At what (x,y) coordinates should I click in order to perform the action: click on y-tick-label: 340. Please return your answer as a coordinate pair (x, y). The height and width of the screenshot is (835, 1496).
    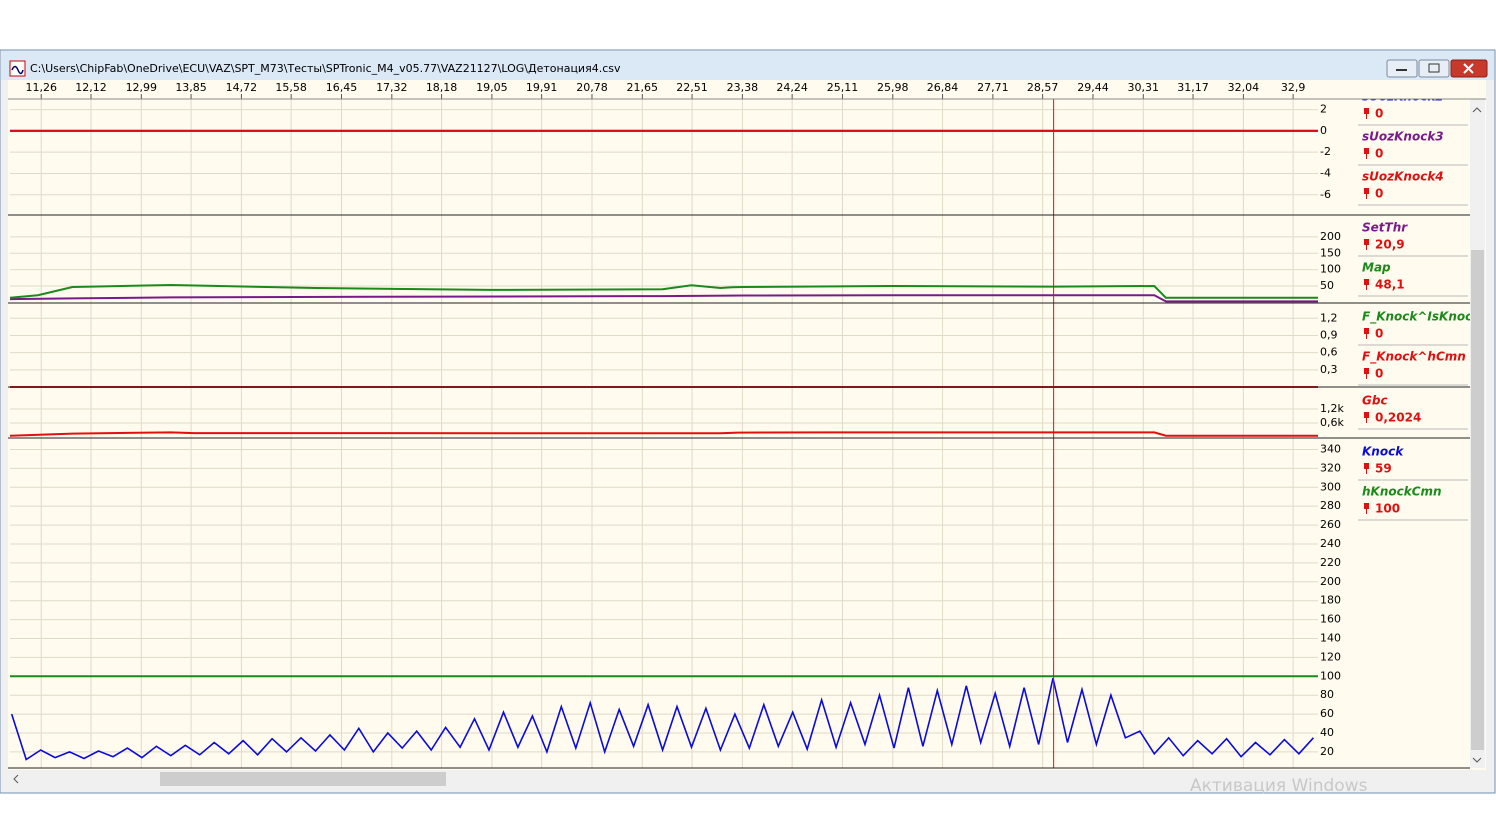
    Looking at the image, I should click on (1330, 448).